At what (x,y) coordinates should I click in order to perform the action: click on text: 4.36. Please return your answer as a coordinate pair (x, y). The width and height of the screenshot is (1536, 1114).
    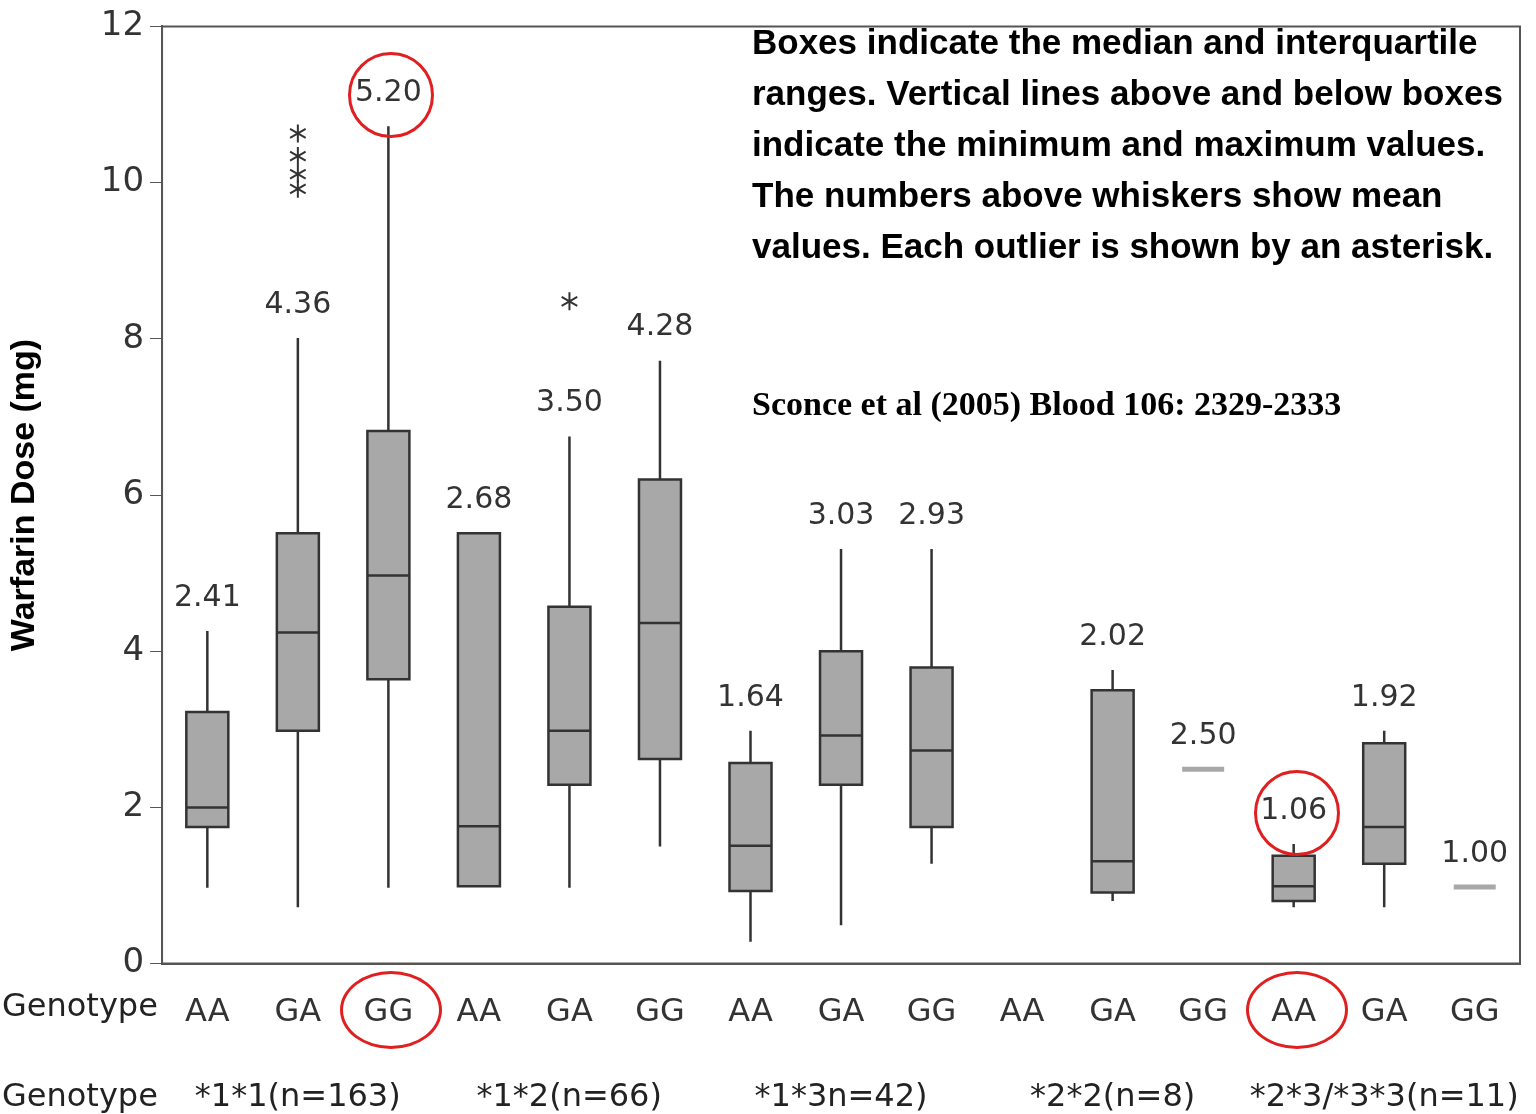
    Looking at the image, I should click on (298, 302).